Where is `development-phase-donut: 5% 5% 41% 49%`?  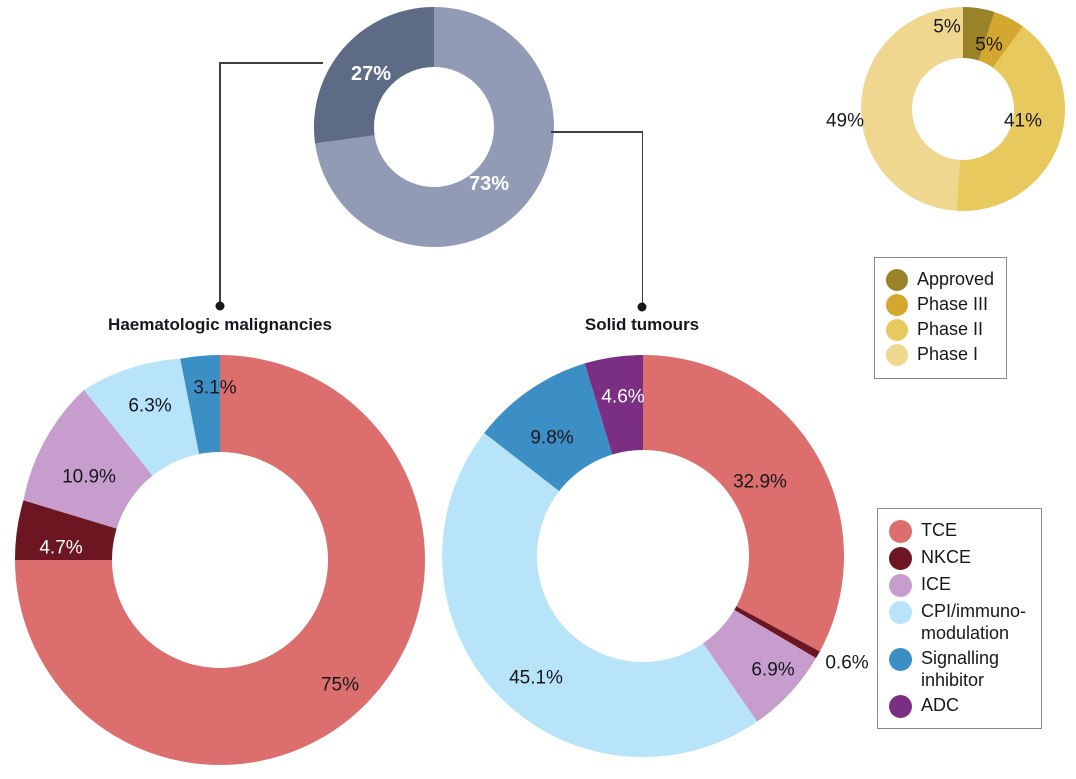 development-phase-donut: 5% 5% 41% 49% is located at coordinates (947, 109).